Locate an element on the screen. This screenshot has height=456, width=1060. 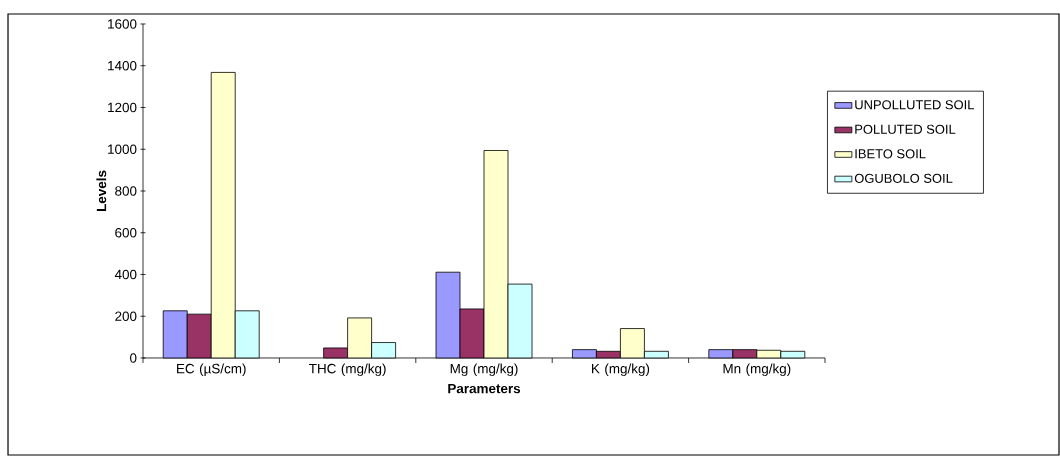
y-axis-title: Levels is located at coordinates (101, 191).